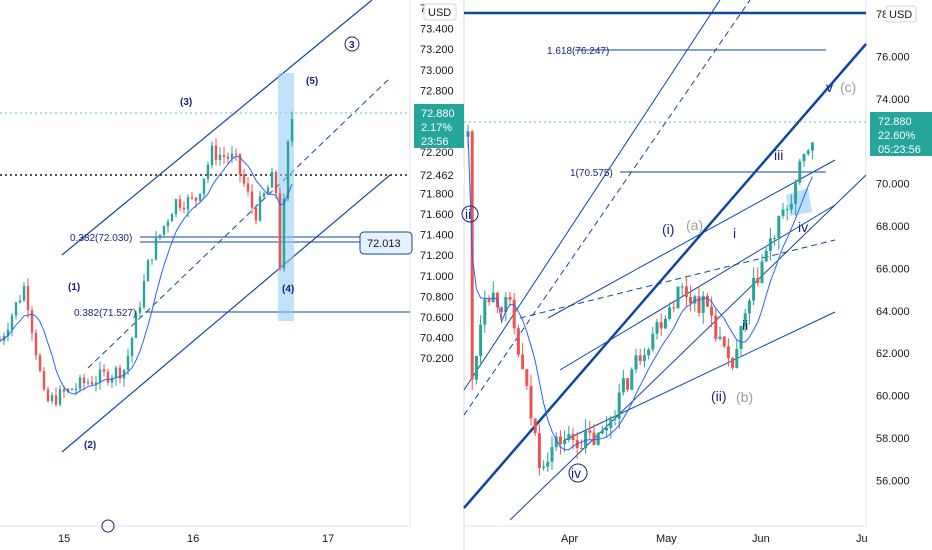 This screenshot has width=932, height=550. Describe the element at coordinates (437, 153) in the screenshot. I see `left-y-tick: 72.200` at that location.